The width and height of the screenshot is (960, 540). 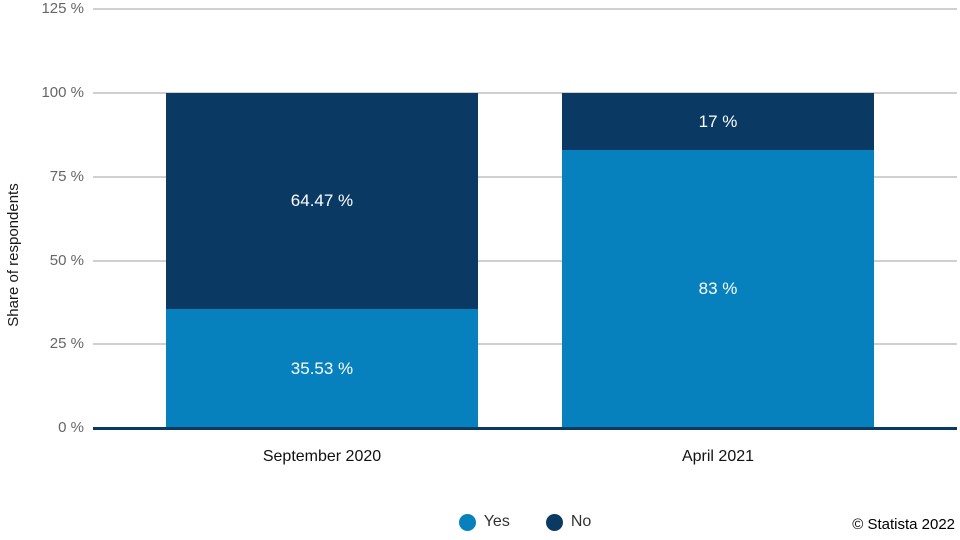 What do you see at coordinates (322, 456) in the screenshot?
I see `x-axis-label-september-2020: September 2020` at bounding box center [322, 456].